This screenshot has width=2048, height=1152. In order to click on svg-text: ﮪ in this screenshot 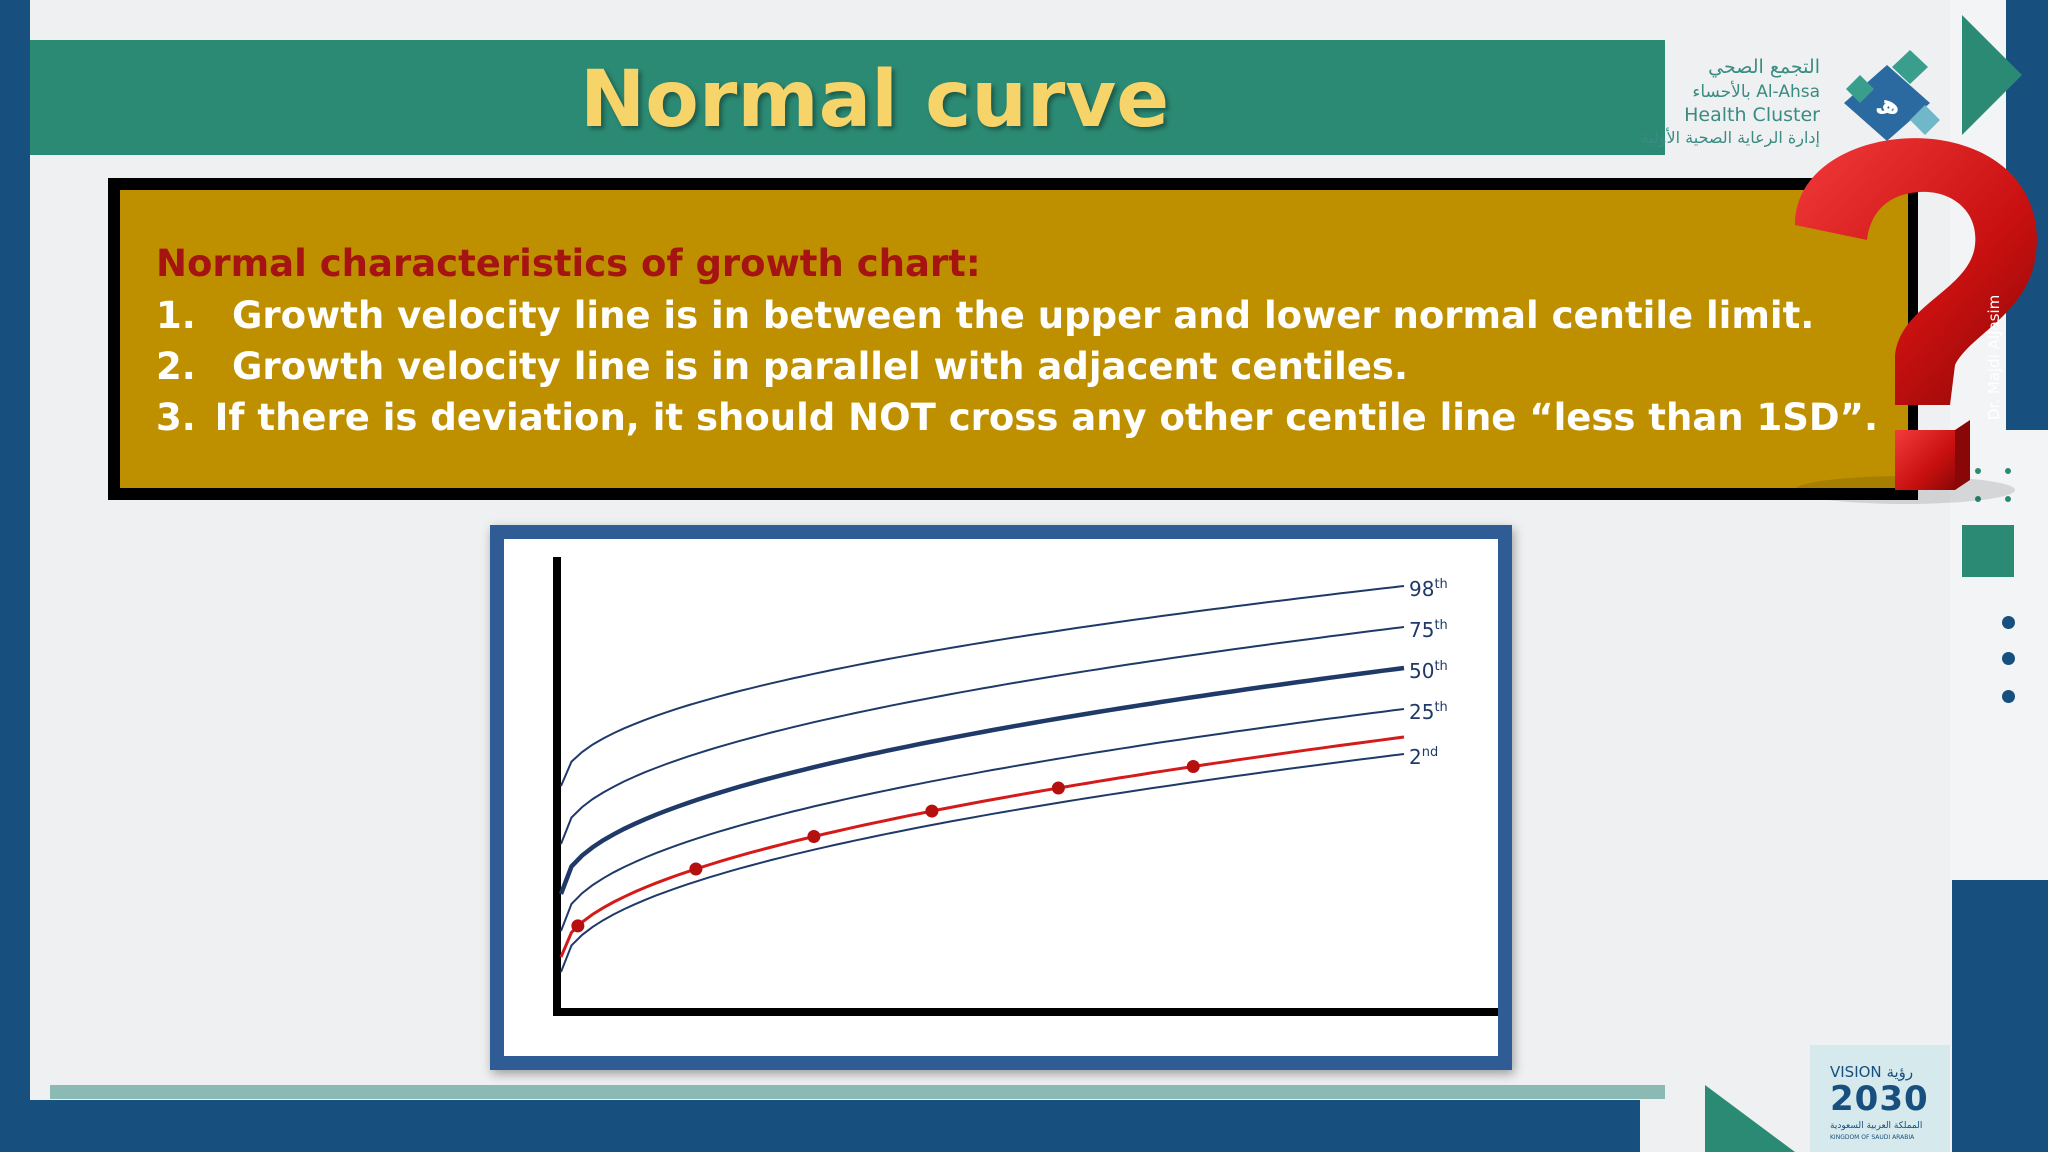, I will do `click(1887, 105)`.